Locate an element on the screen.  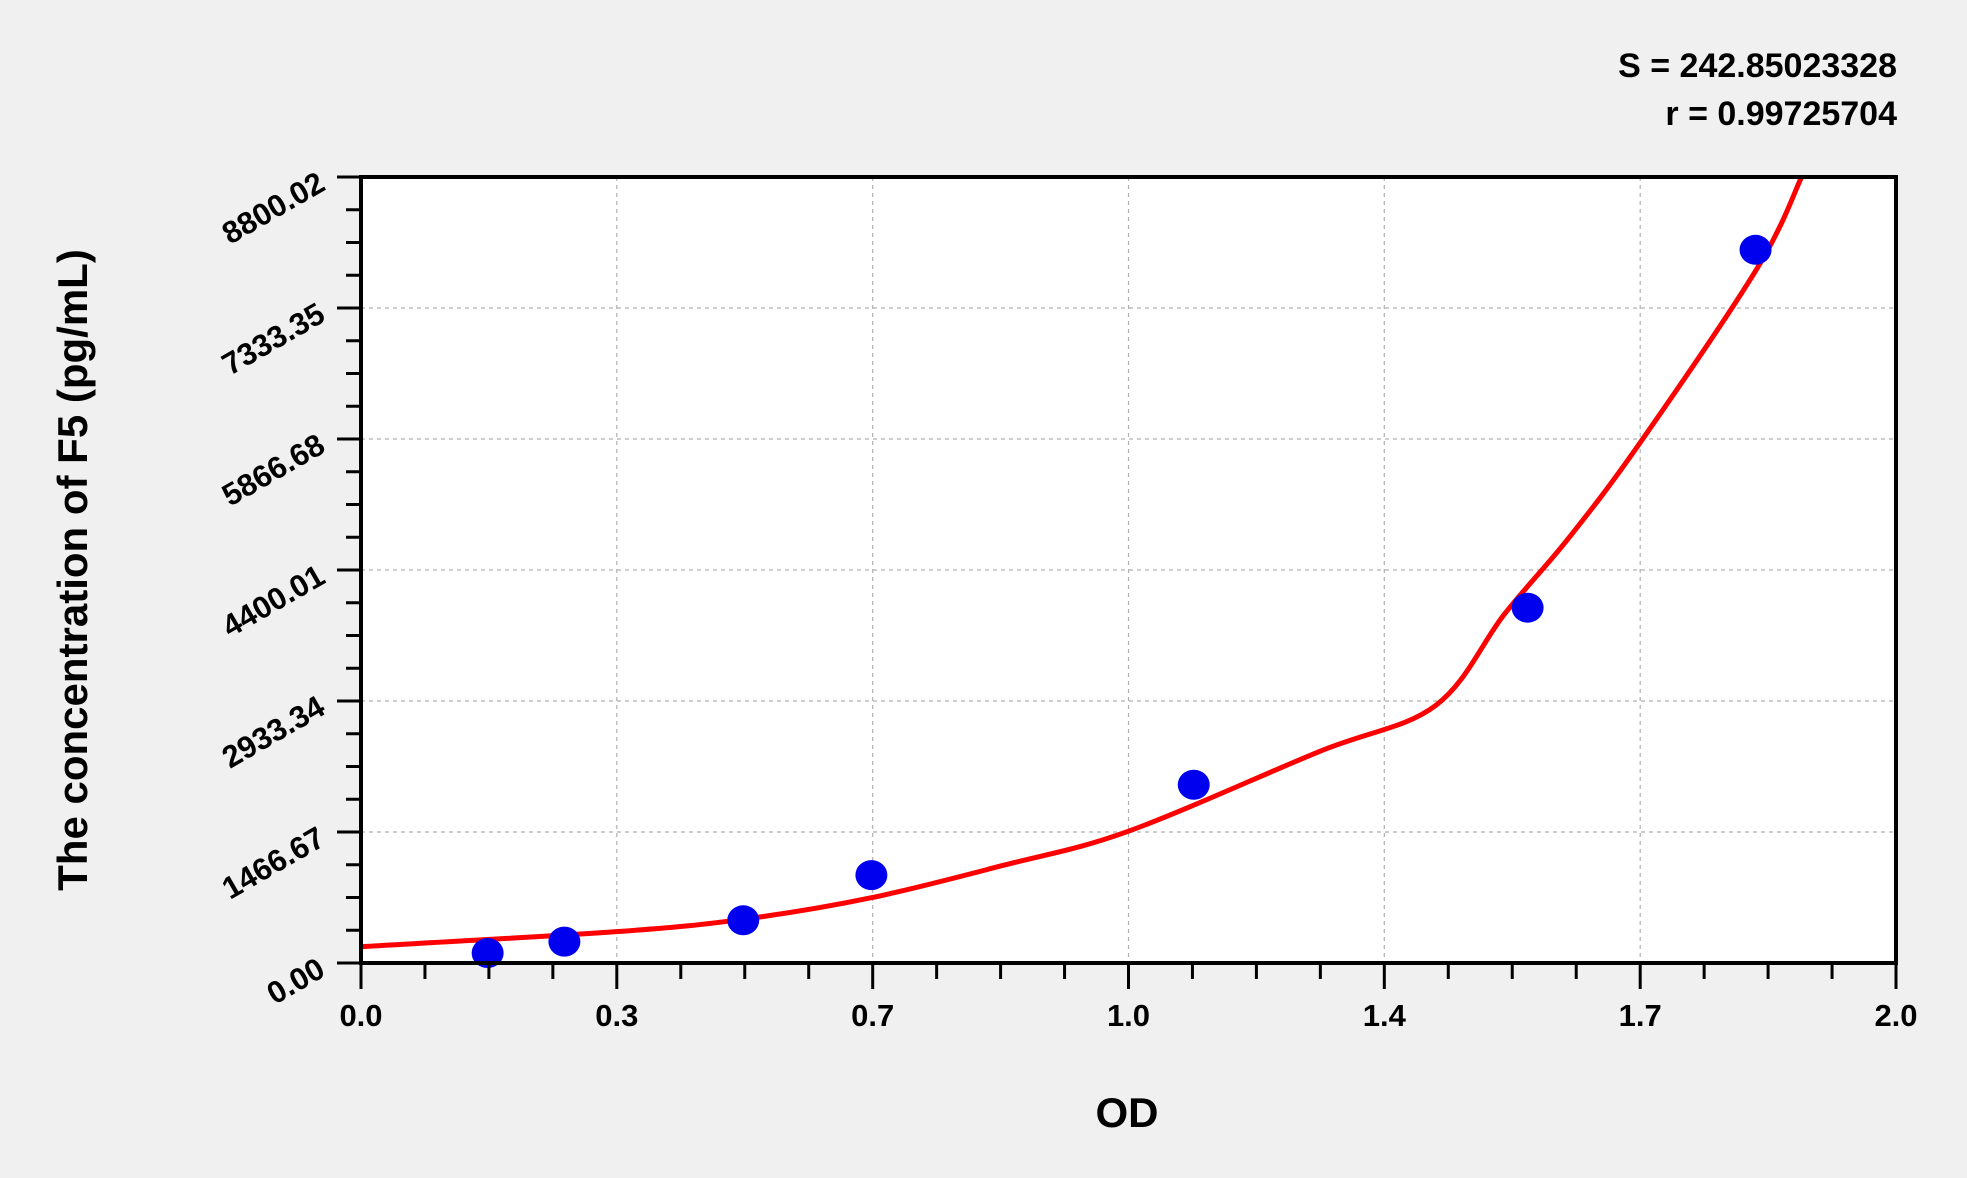
x-tick-label: 1.7 is located at coordinates (1640, 1015).